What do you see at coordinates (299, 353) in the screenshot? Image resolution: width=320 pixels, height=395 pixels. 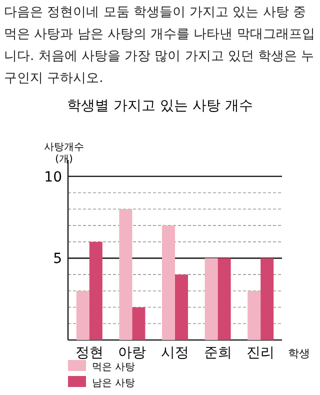 I see `x-axis-title: 학생` at bounding box center [299, 353].